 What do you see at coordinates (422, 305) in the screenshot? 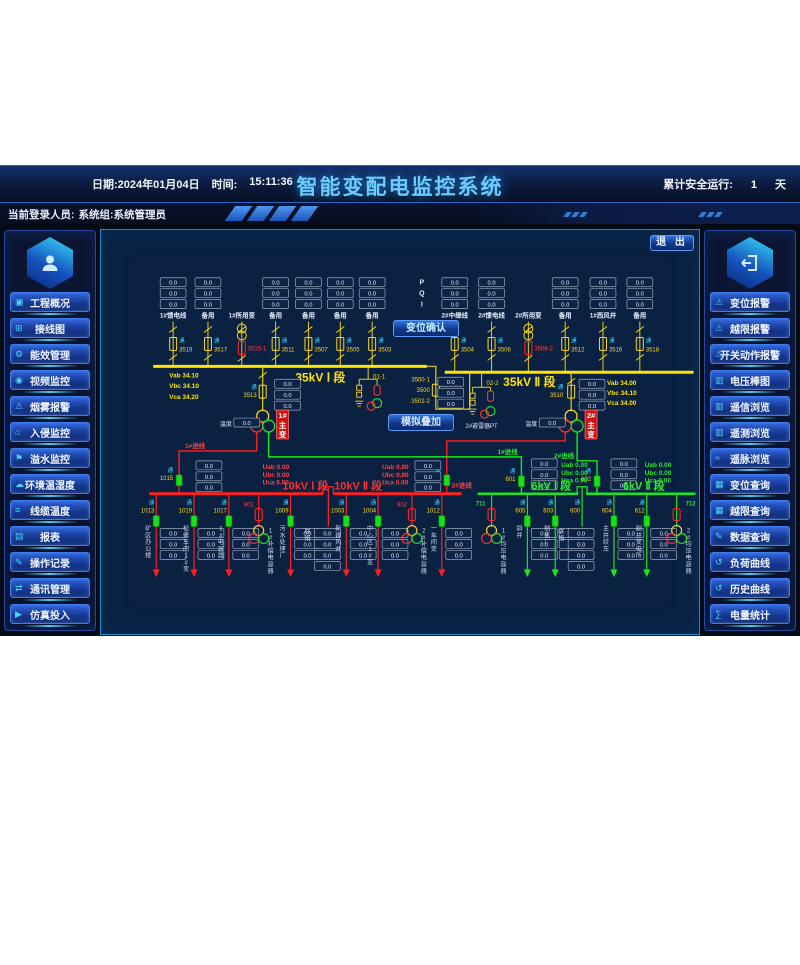
I see `pqi-legend: I` at bounding box center [422, 305].